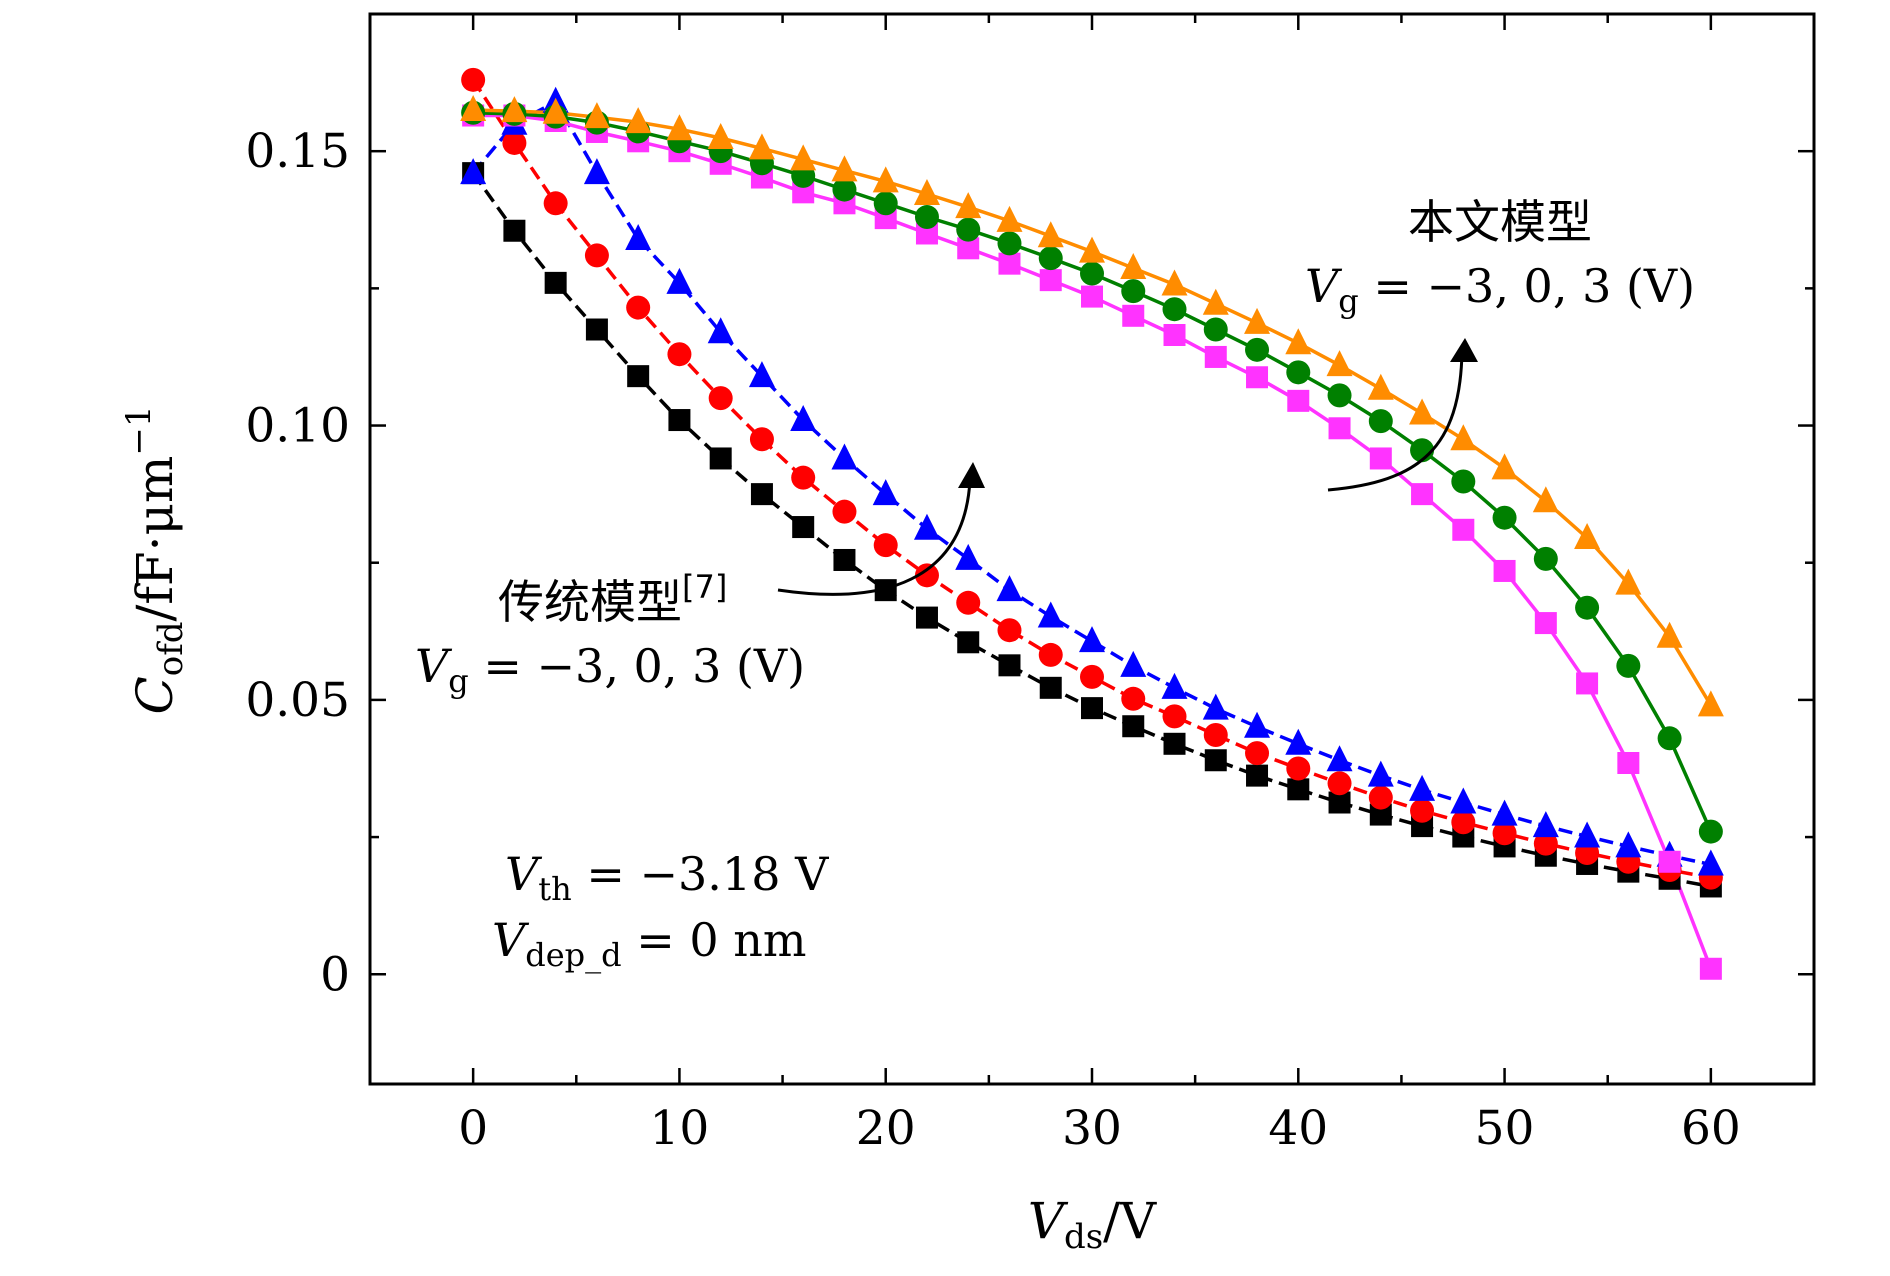 The width and height of the screenshot is (1890, 1276). What do you see at coordinates (1464, 350) in the screenshot?
I see `proposed-arrowhead` at bounding box center [1464, 350].